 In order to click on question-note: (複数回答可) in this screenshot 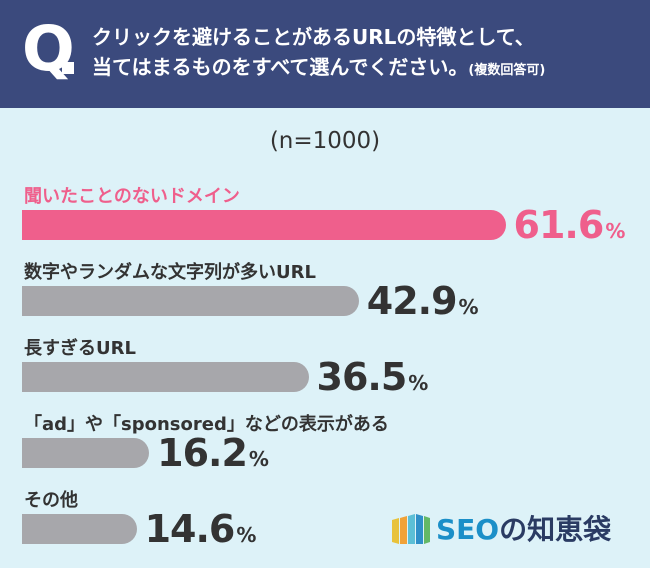, I will do `click(507, 70)`.